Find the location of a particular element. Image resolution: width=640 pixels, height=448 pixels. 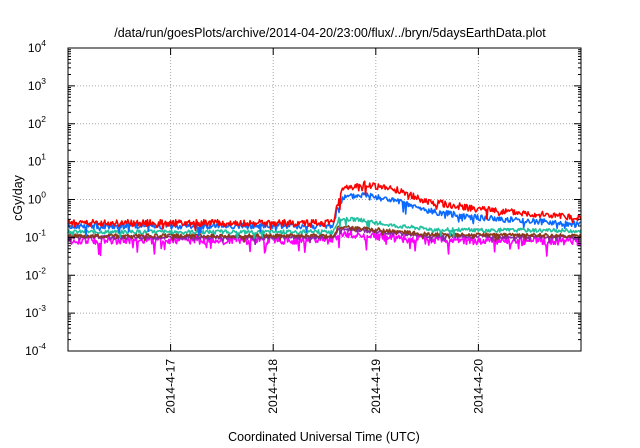

x-tick-label: 2014-4-17 is located at coordinates (171, 386).